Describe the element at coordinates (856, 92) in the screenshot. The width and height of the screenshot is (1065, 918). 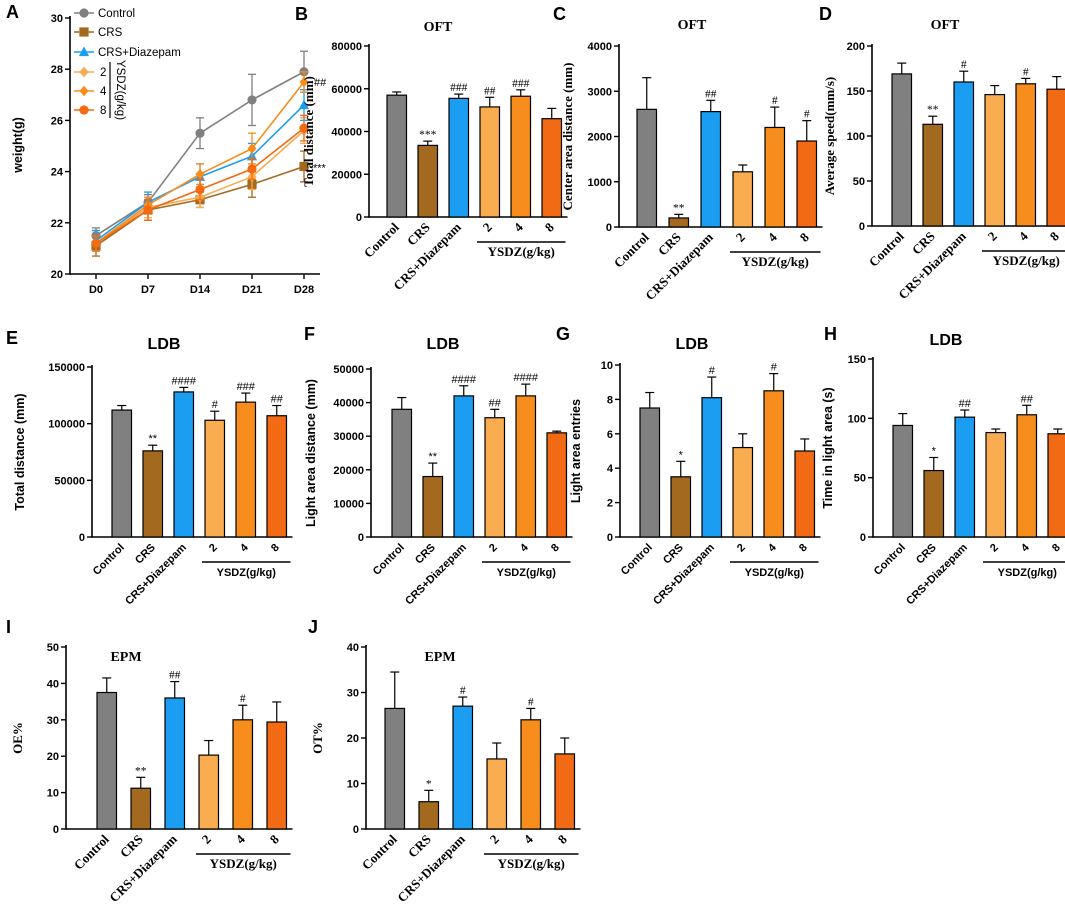
I see `y-tick-label: 150` at that location.